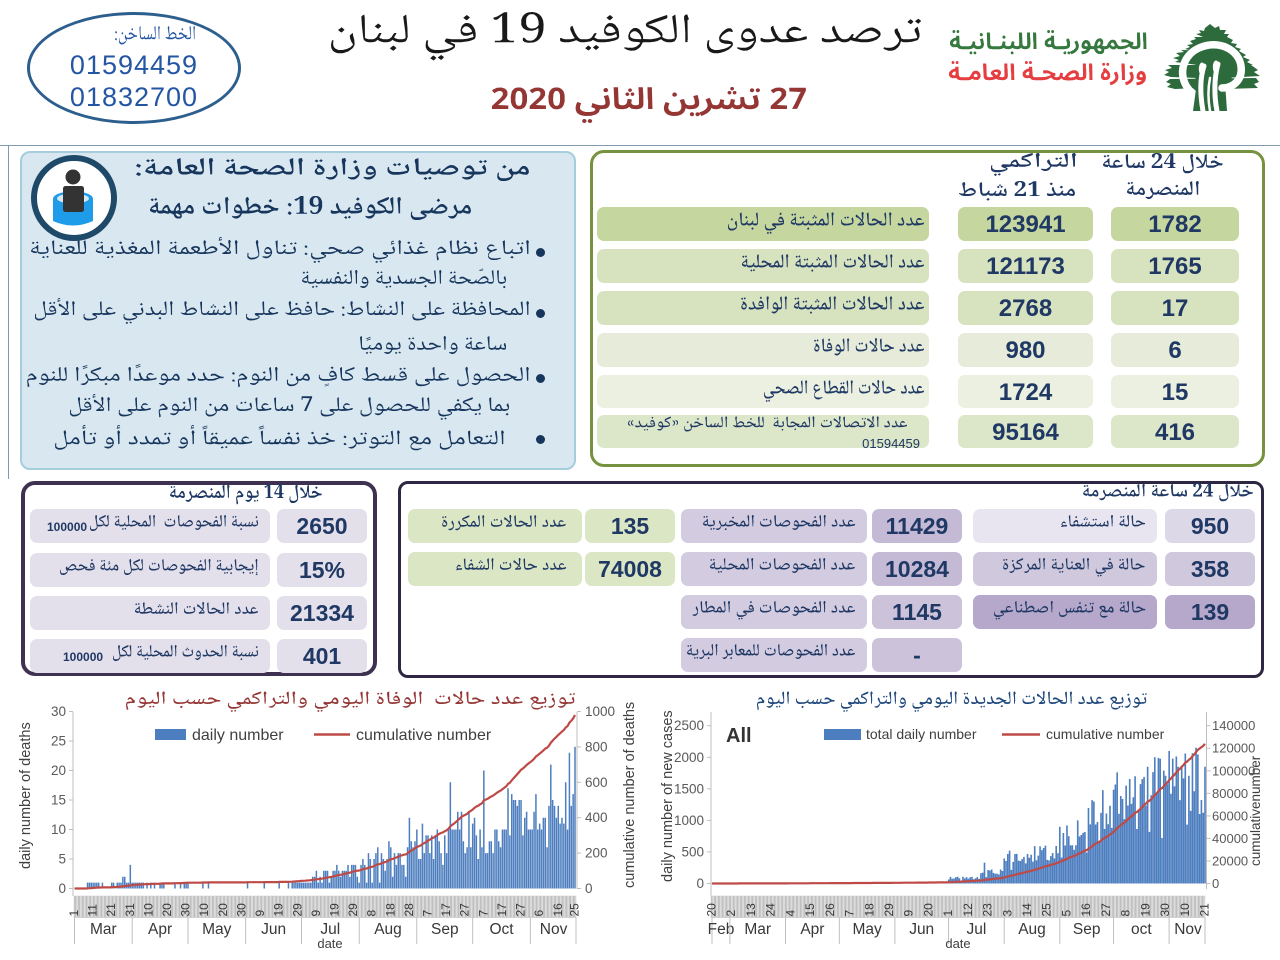 Image resolution: width=1280 pixels, height=960 pixels. I want to click on svg-text: Feb, so click(721, 929).